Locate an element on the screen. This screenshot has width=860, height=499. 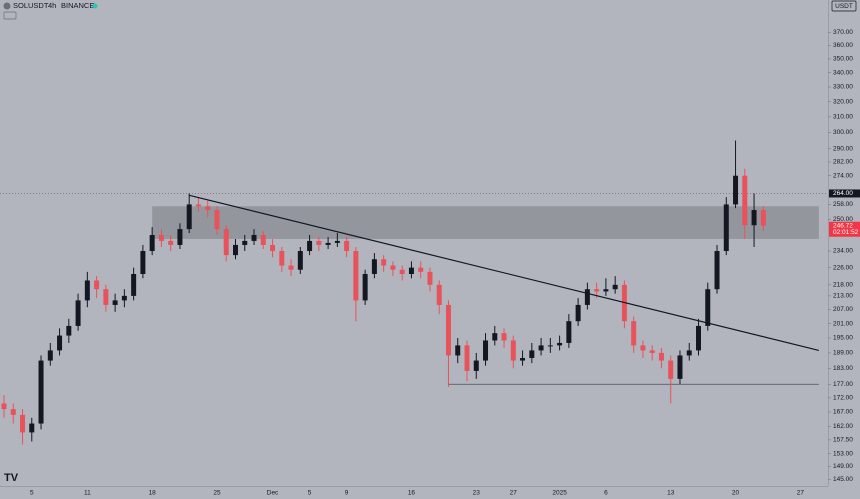
x-tick-label: 13 is located at coordinates (671, 493).